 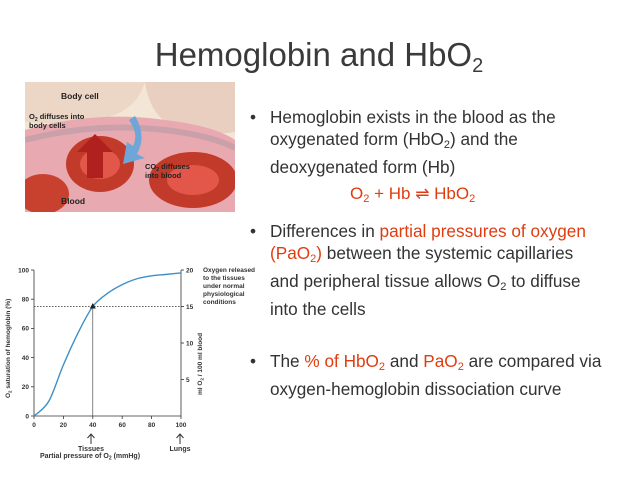 What do you see at coordinates (91, 449) in the screenshot?
I see `label-tissues: Tissues` at bounding box center [91, 449].